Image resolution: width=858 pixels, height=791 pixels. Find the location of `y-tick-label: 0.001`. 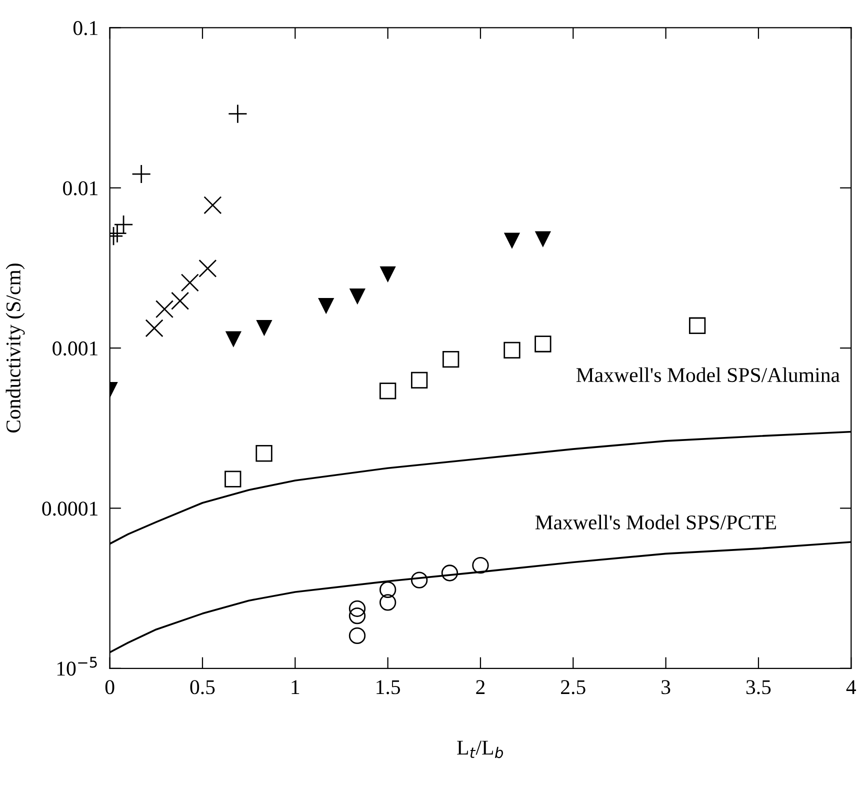

y-tick-label: 0.001 is located at coordinates (75, 348).